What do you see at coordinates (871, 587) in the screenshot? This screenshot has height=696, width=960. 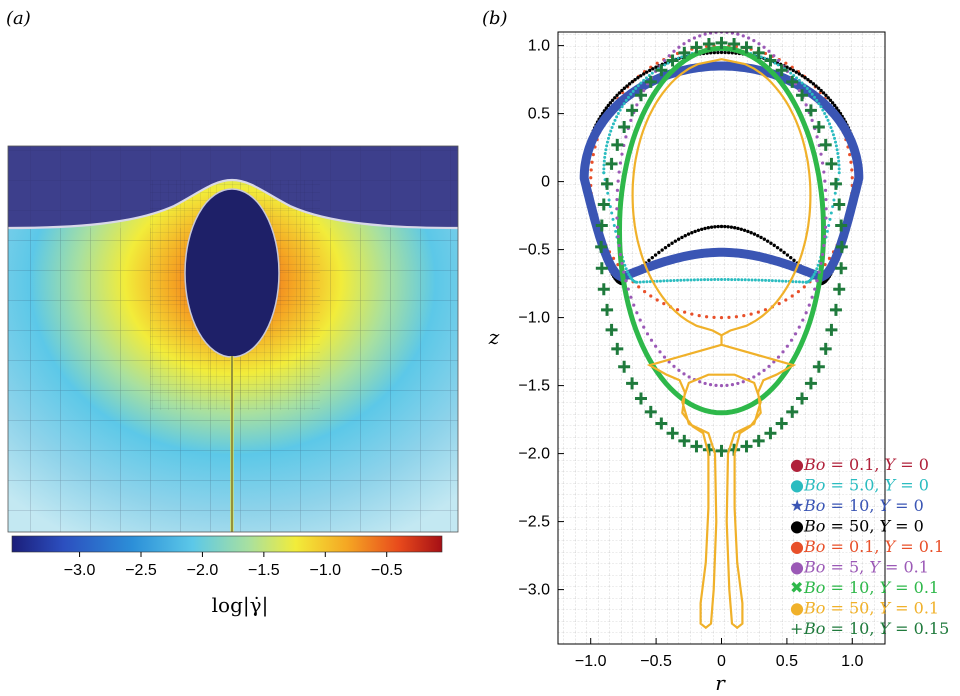 I see `legend-entry: Bo = 10, Y = 0.1` at bounding box center [871, 587].